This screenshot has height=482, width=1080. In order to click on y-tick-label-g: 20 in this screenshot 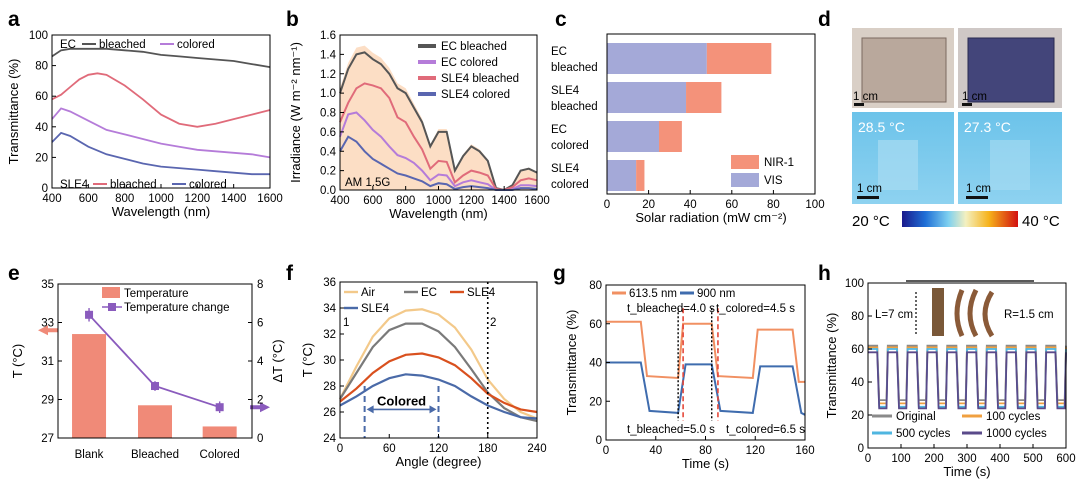, I will do `click(595, 402)`.